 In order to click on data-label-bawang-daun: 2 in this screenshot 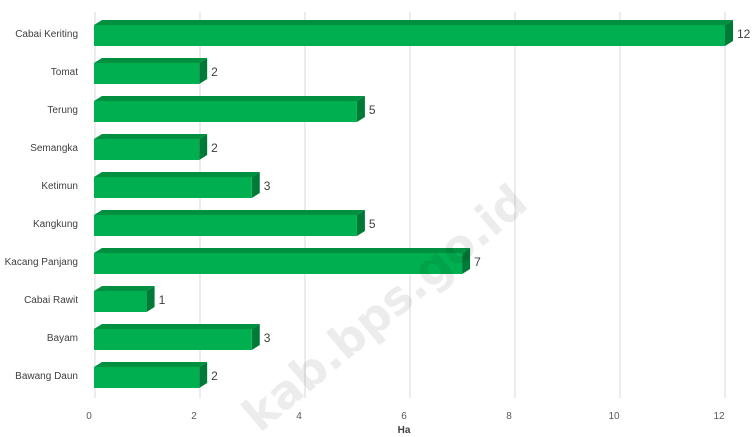, I will do `click(214, 376)`.